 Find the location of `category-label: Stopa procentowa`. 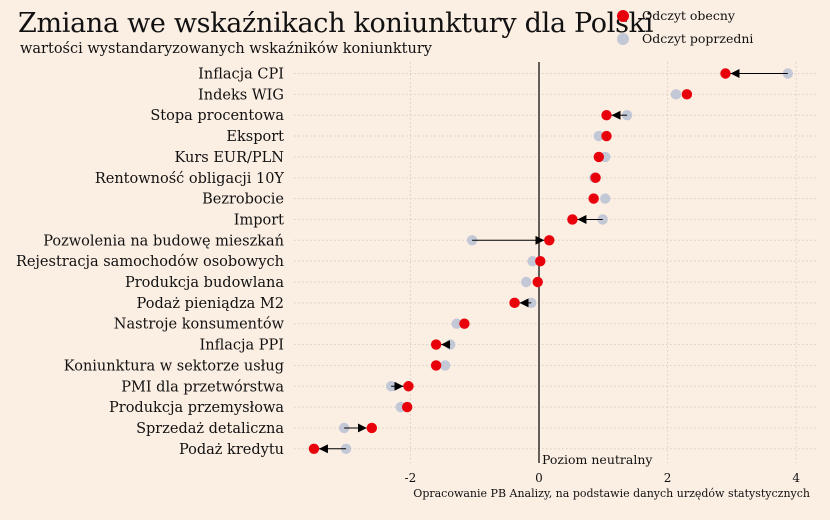

category-label: Stopa procentowa is located at coordinates (217, 116).